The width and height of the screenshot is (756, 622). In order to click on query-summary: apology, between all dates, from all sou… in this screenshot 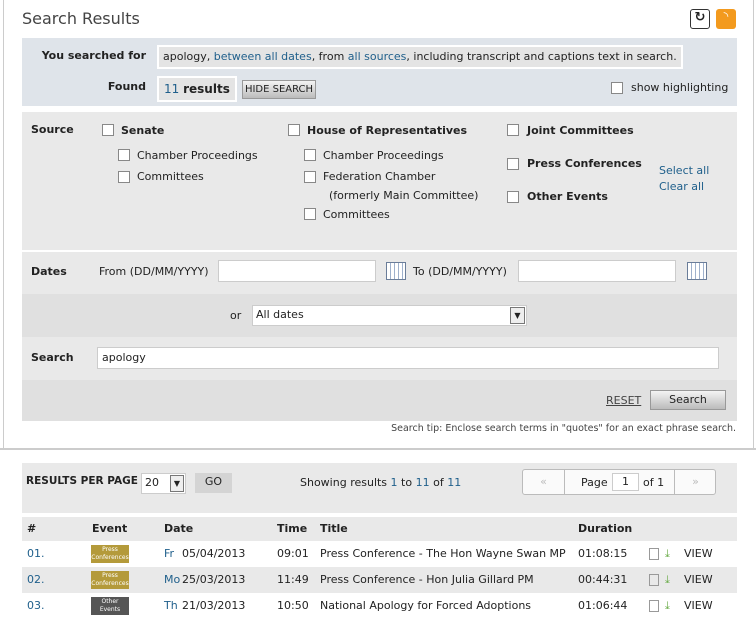, I will do `click(420, 57)`.